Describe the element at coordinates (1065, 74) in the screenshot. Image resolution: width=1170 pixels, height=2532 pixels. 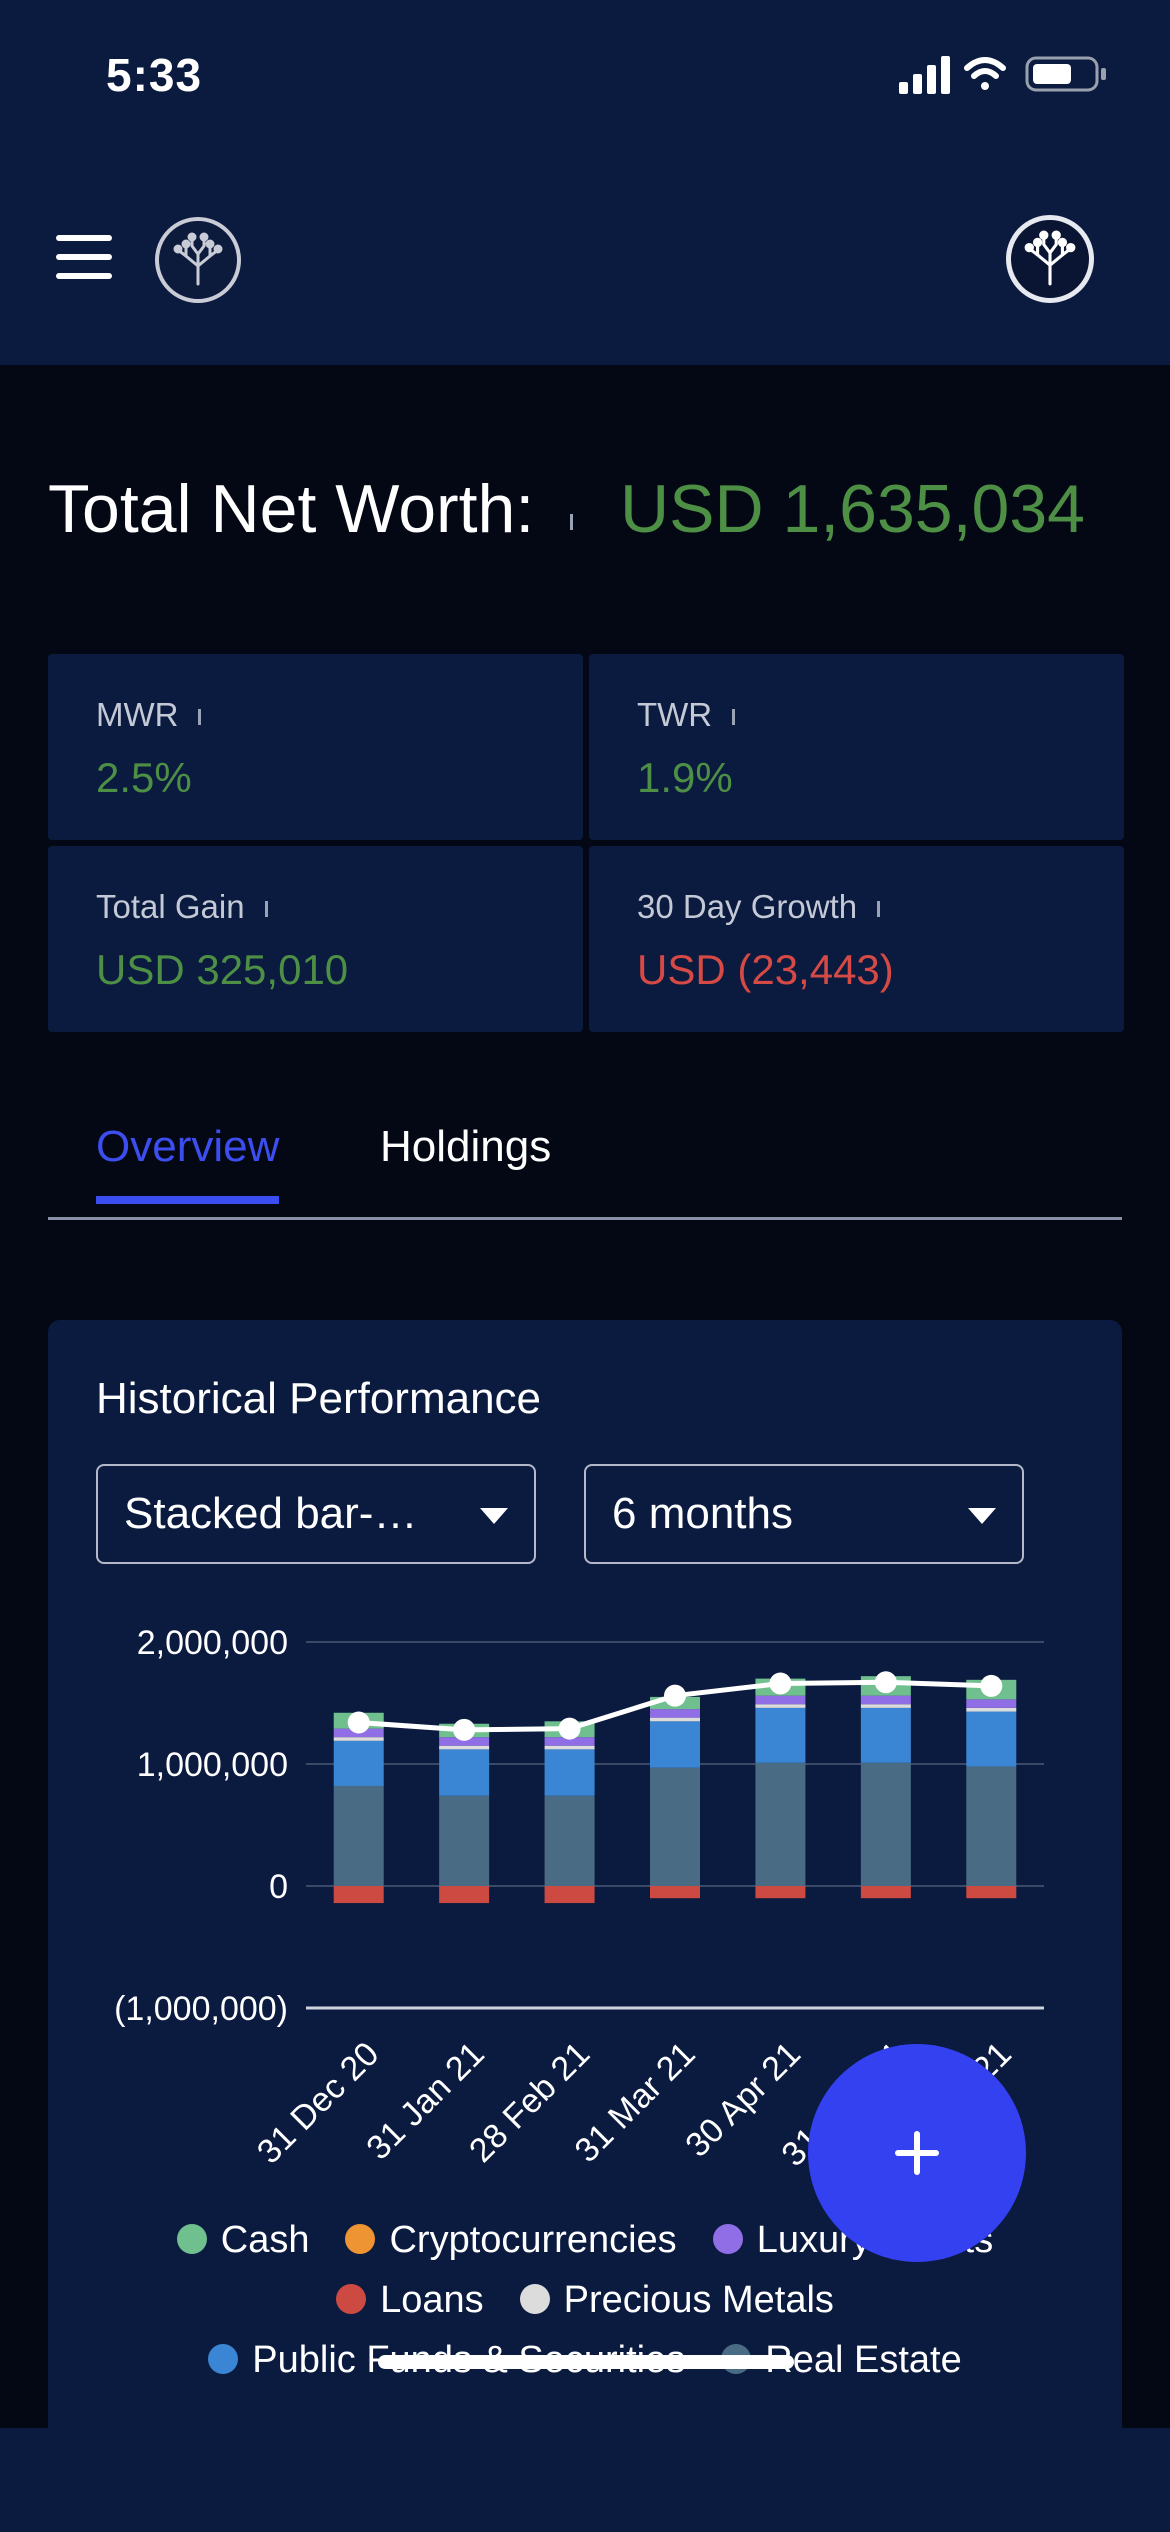
I see `battery-icon` at that location.